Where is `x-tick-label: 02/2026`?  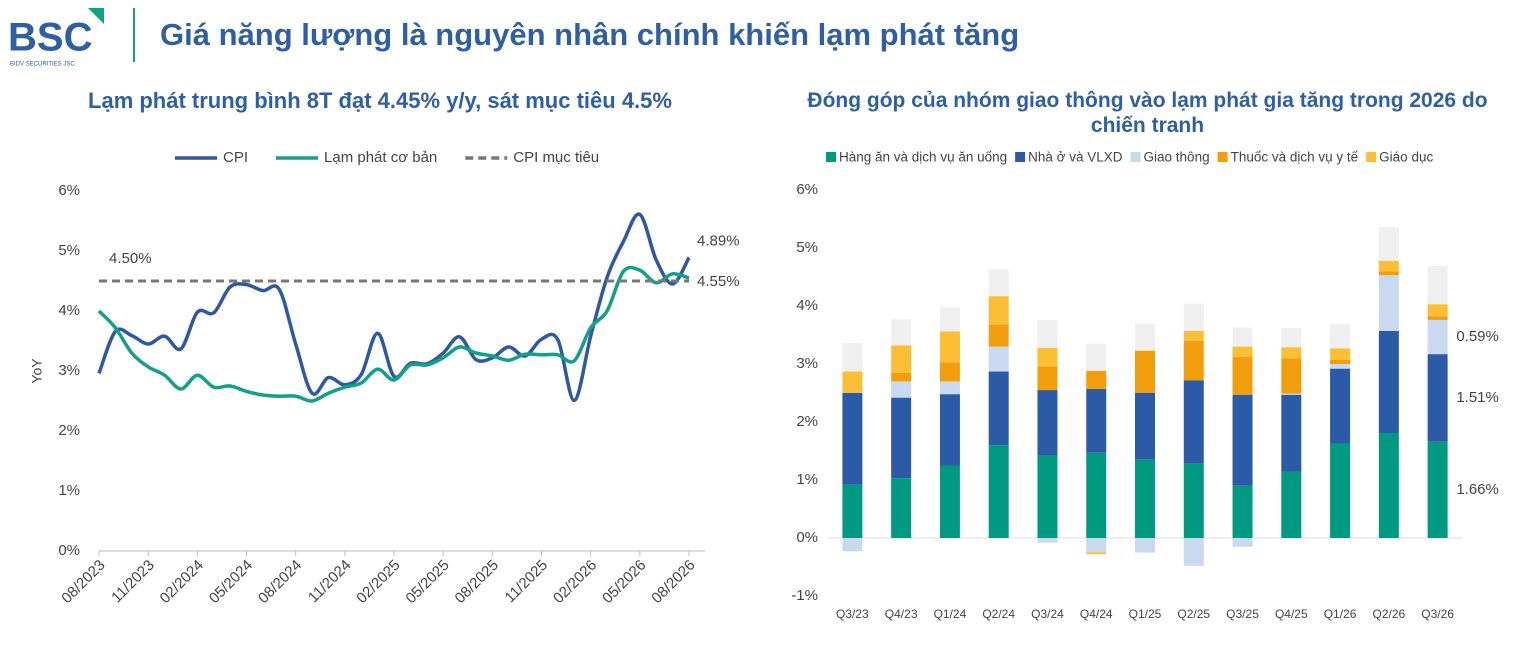 x-tick-label: 02/2026 is located at coordinates (575, 582).